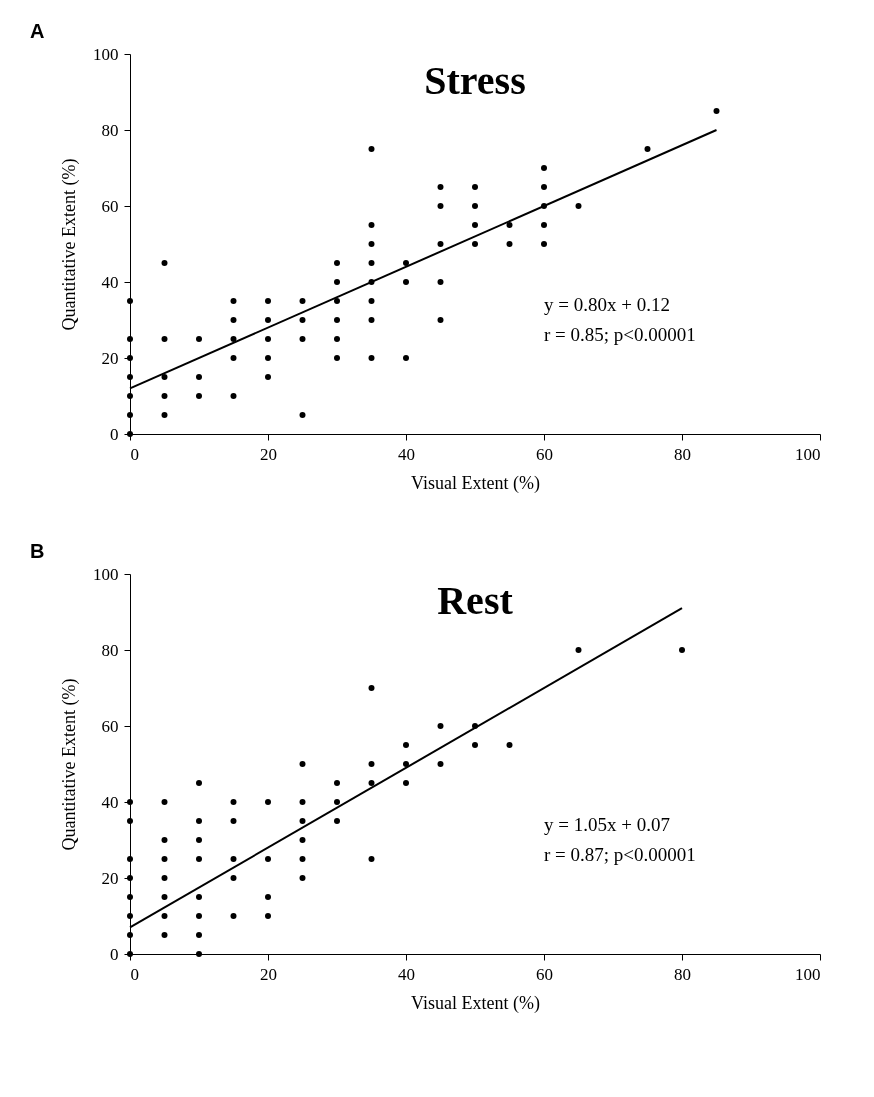  What do you see at coordinates (37, 31) in the screenshot?
I see `text: A` at bounding box center [37, 31].